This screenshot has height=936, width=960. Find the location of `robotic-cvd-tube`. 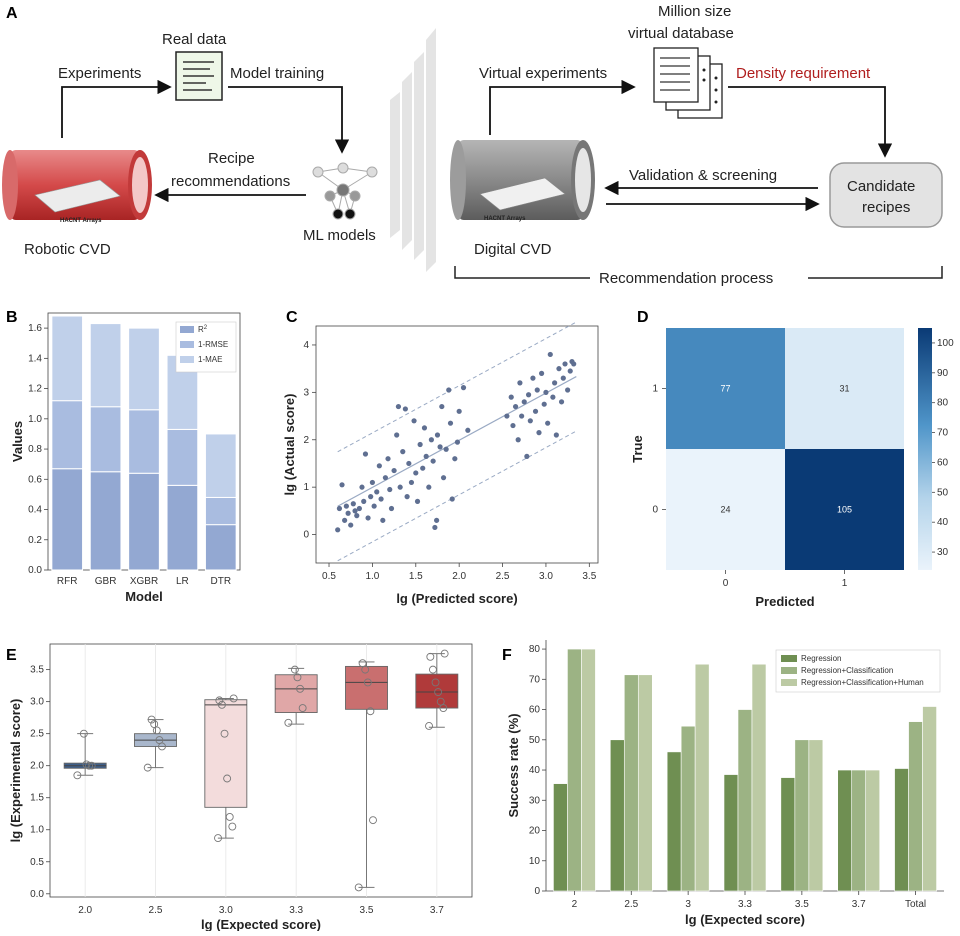

robotic-cvd-tube is located at coordinates (77, 185).